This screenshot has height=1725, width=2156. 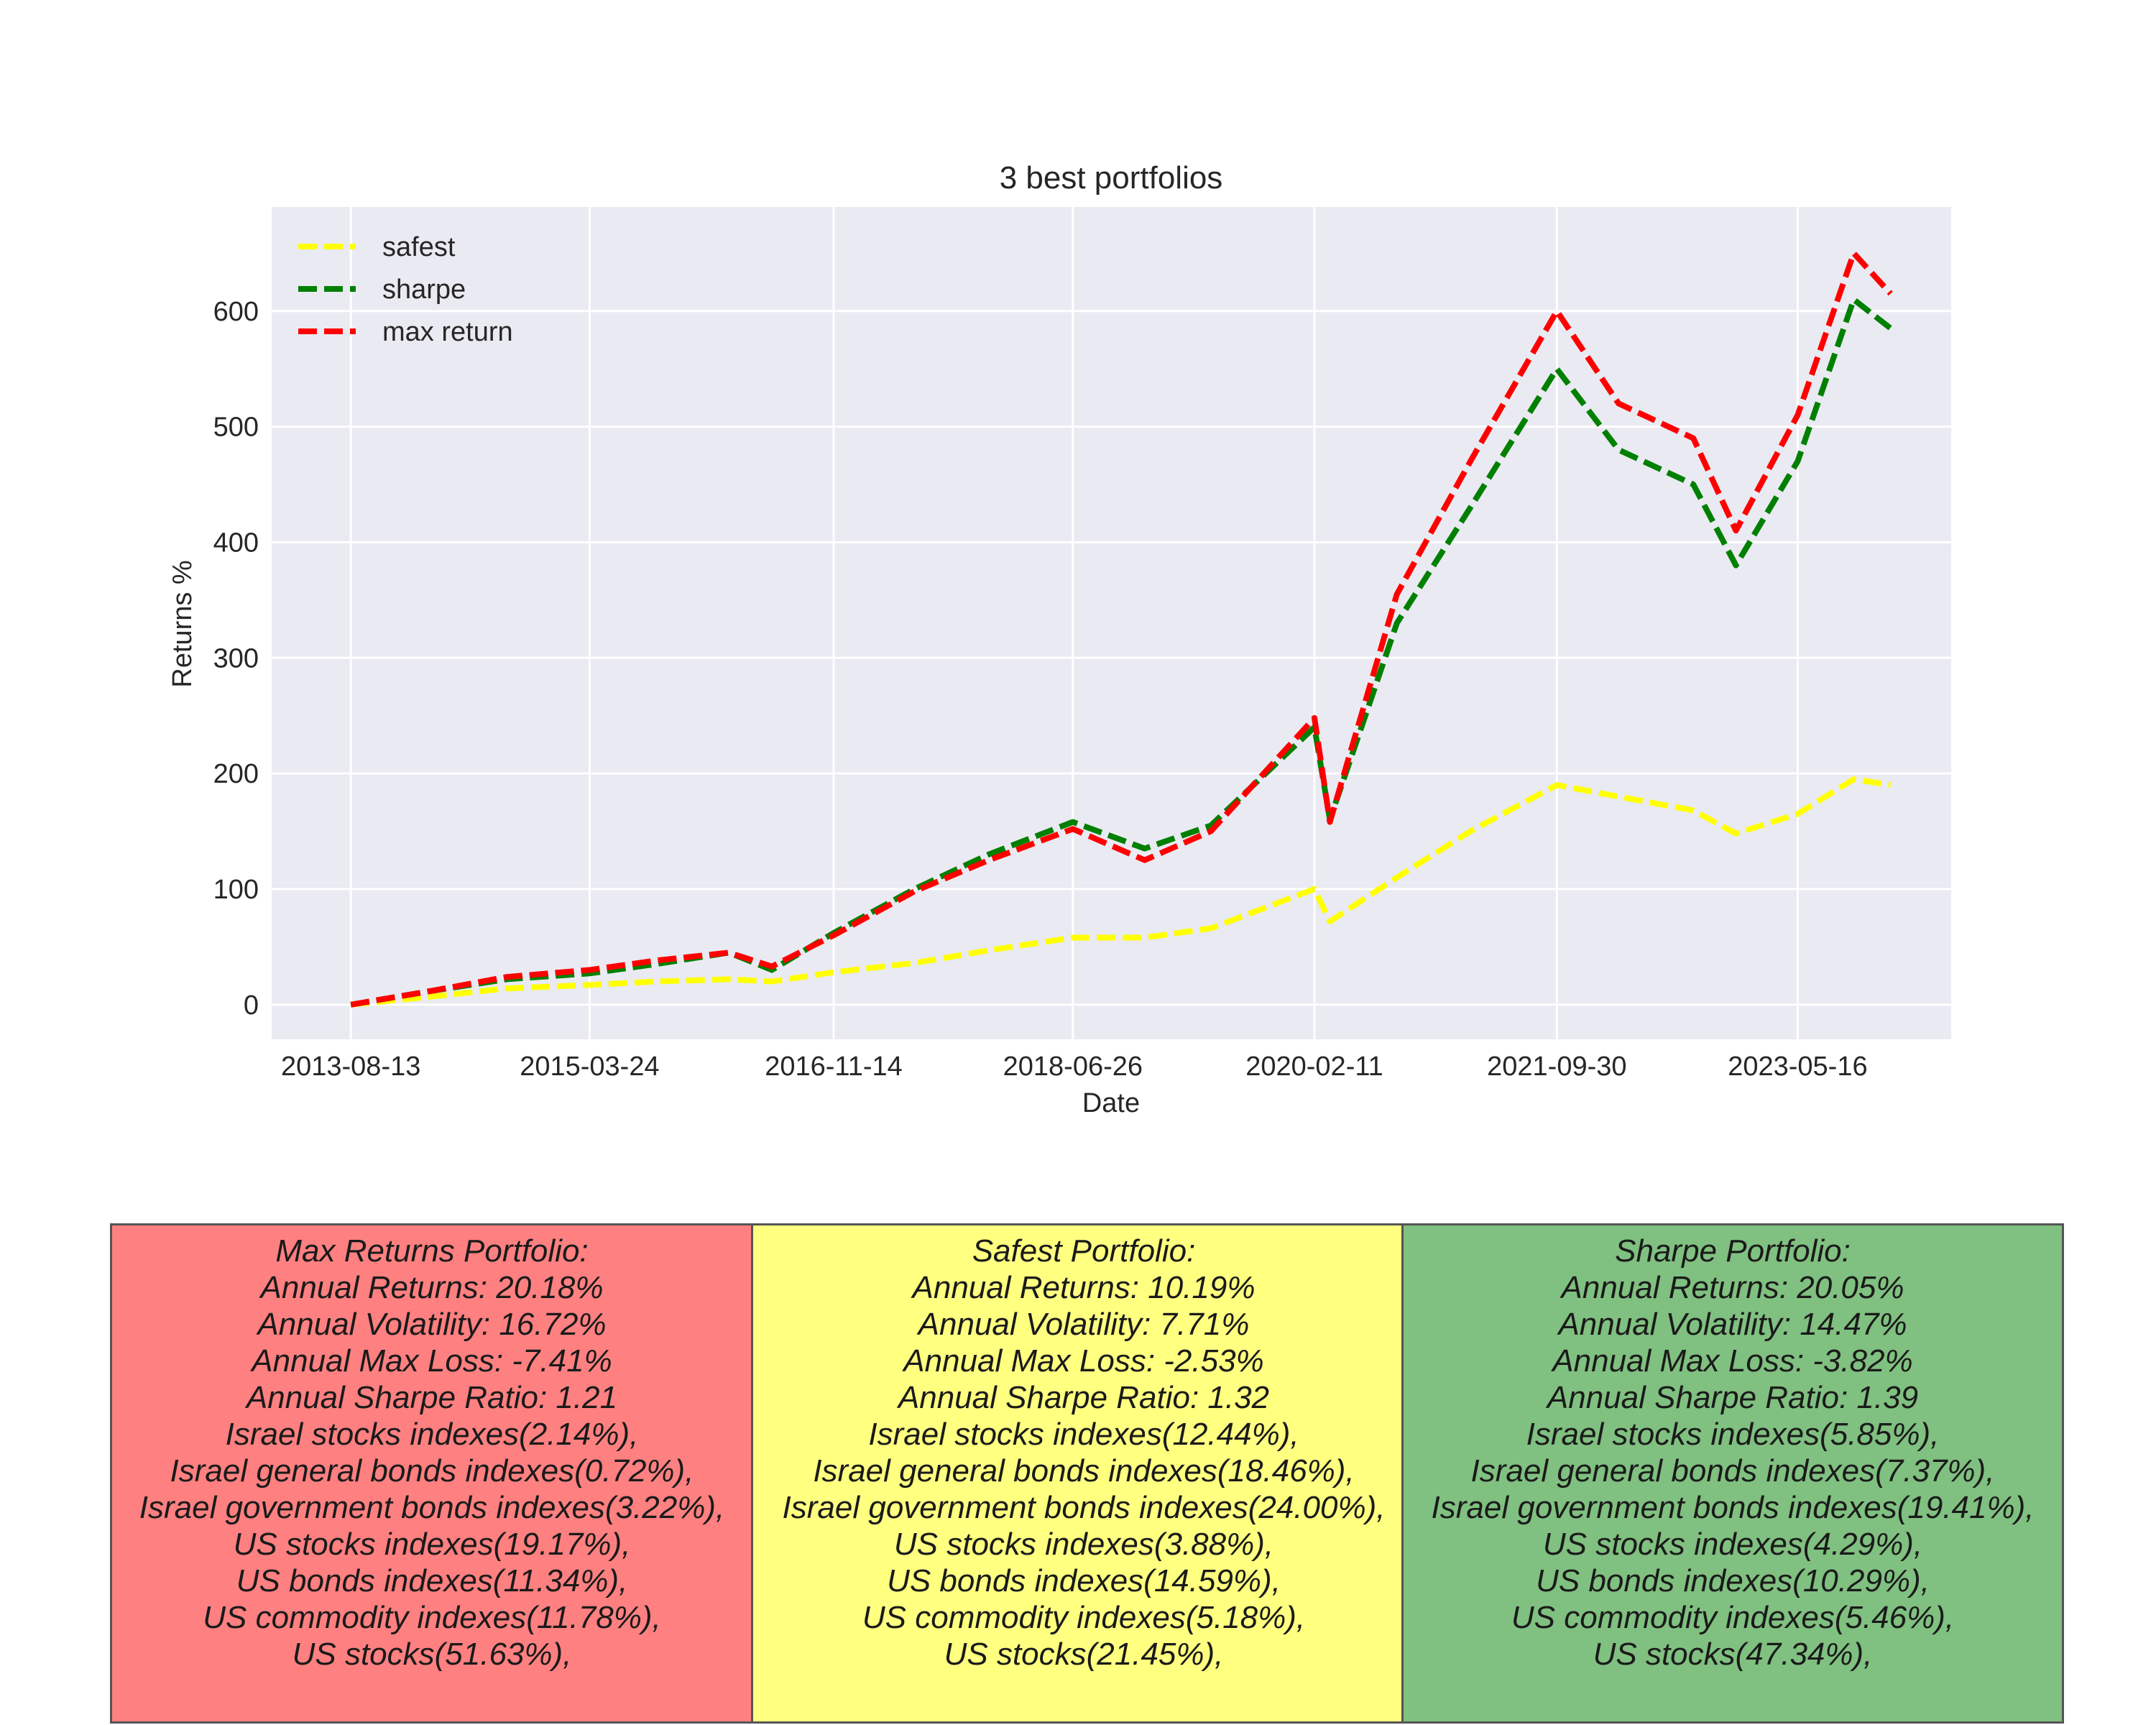 I want to click on y-tick-label: 500, so click(x=236, y=428).